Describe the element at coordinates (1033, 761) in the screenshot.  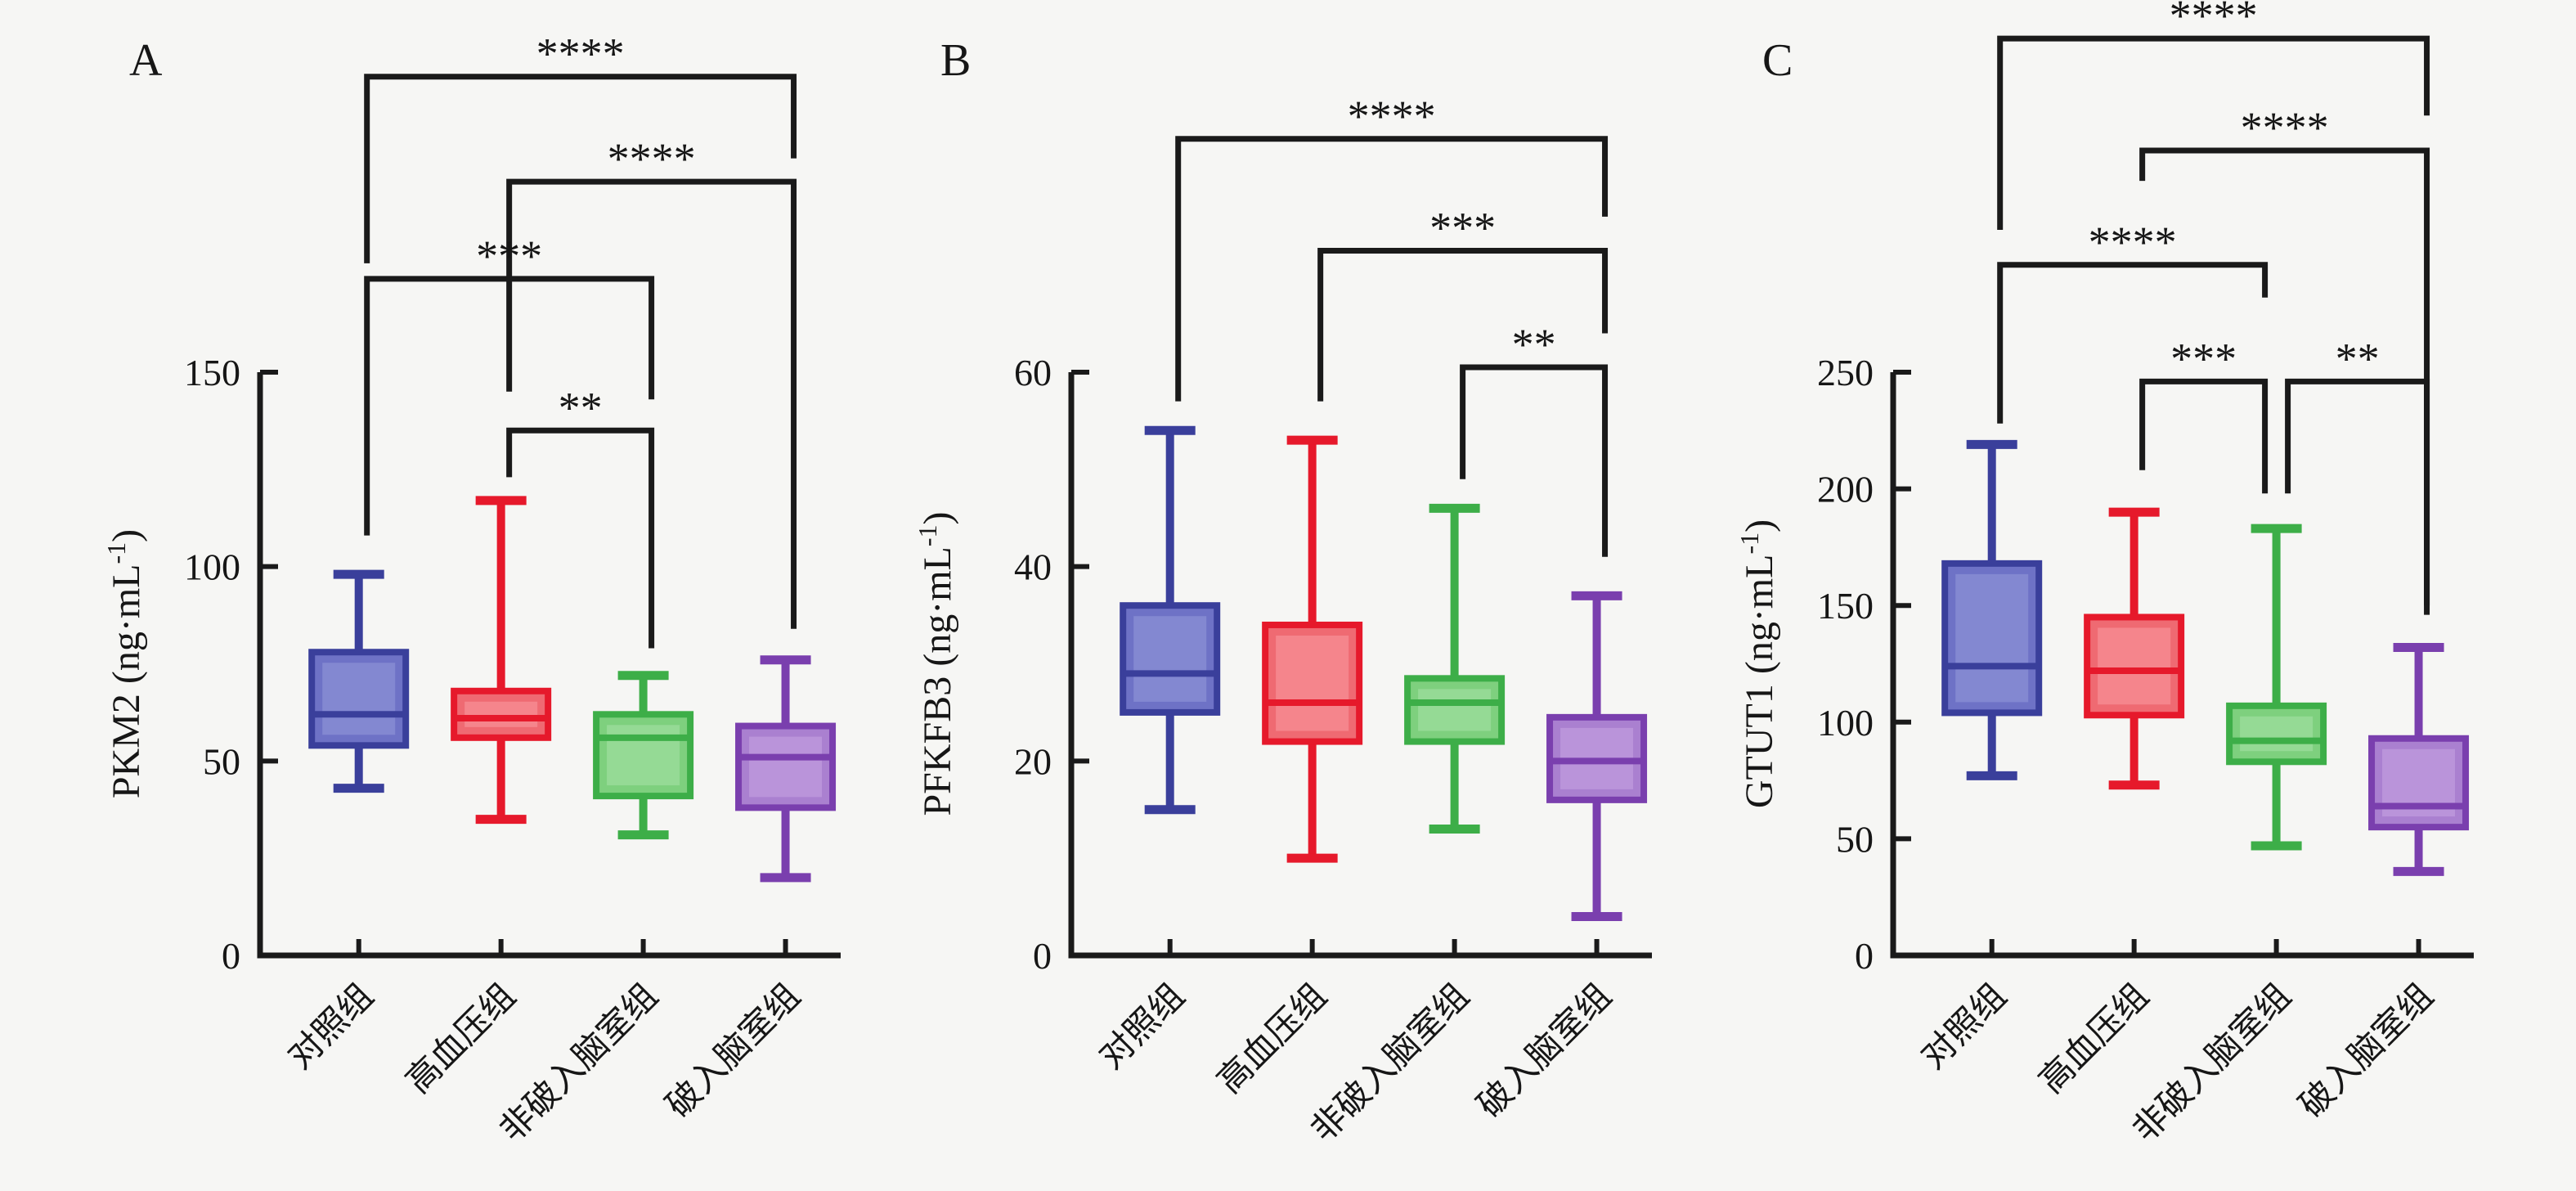
I see `y-tick-label: 20` at that location.